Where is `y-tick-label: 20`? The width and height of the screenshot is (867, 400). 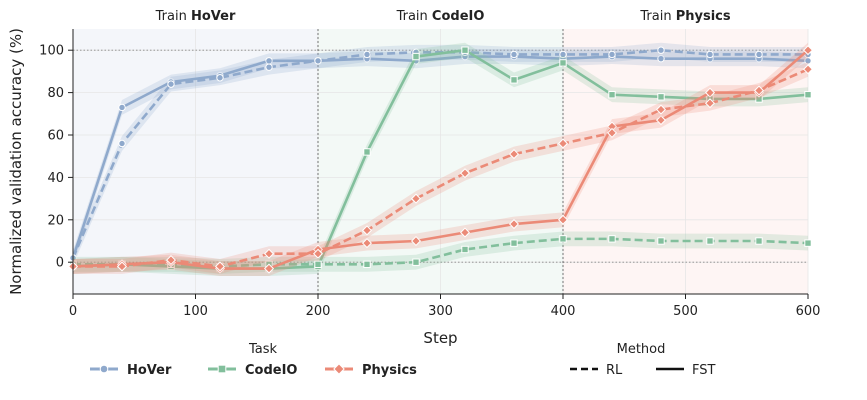
y-tick-label: 20 is located at coordinates (55, 220).